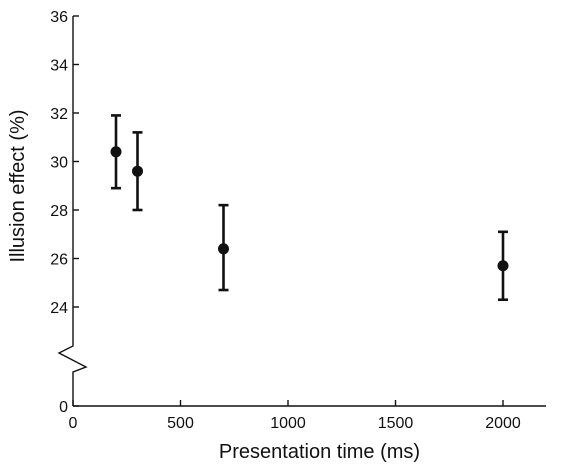 The width and height of the screenshot is (562, 464). I want to click on y-tick-label: 34, so click(59, 66).